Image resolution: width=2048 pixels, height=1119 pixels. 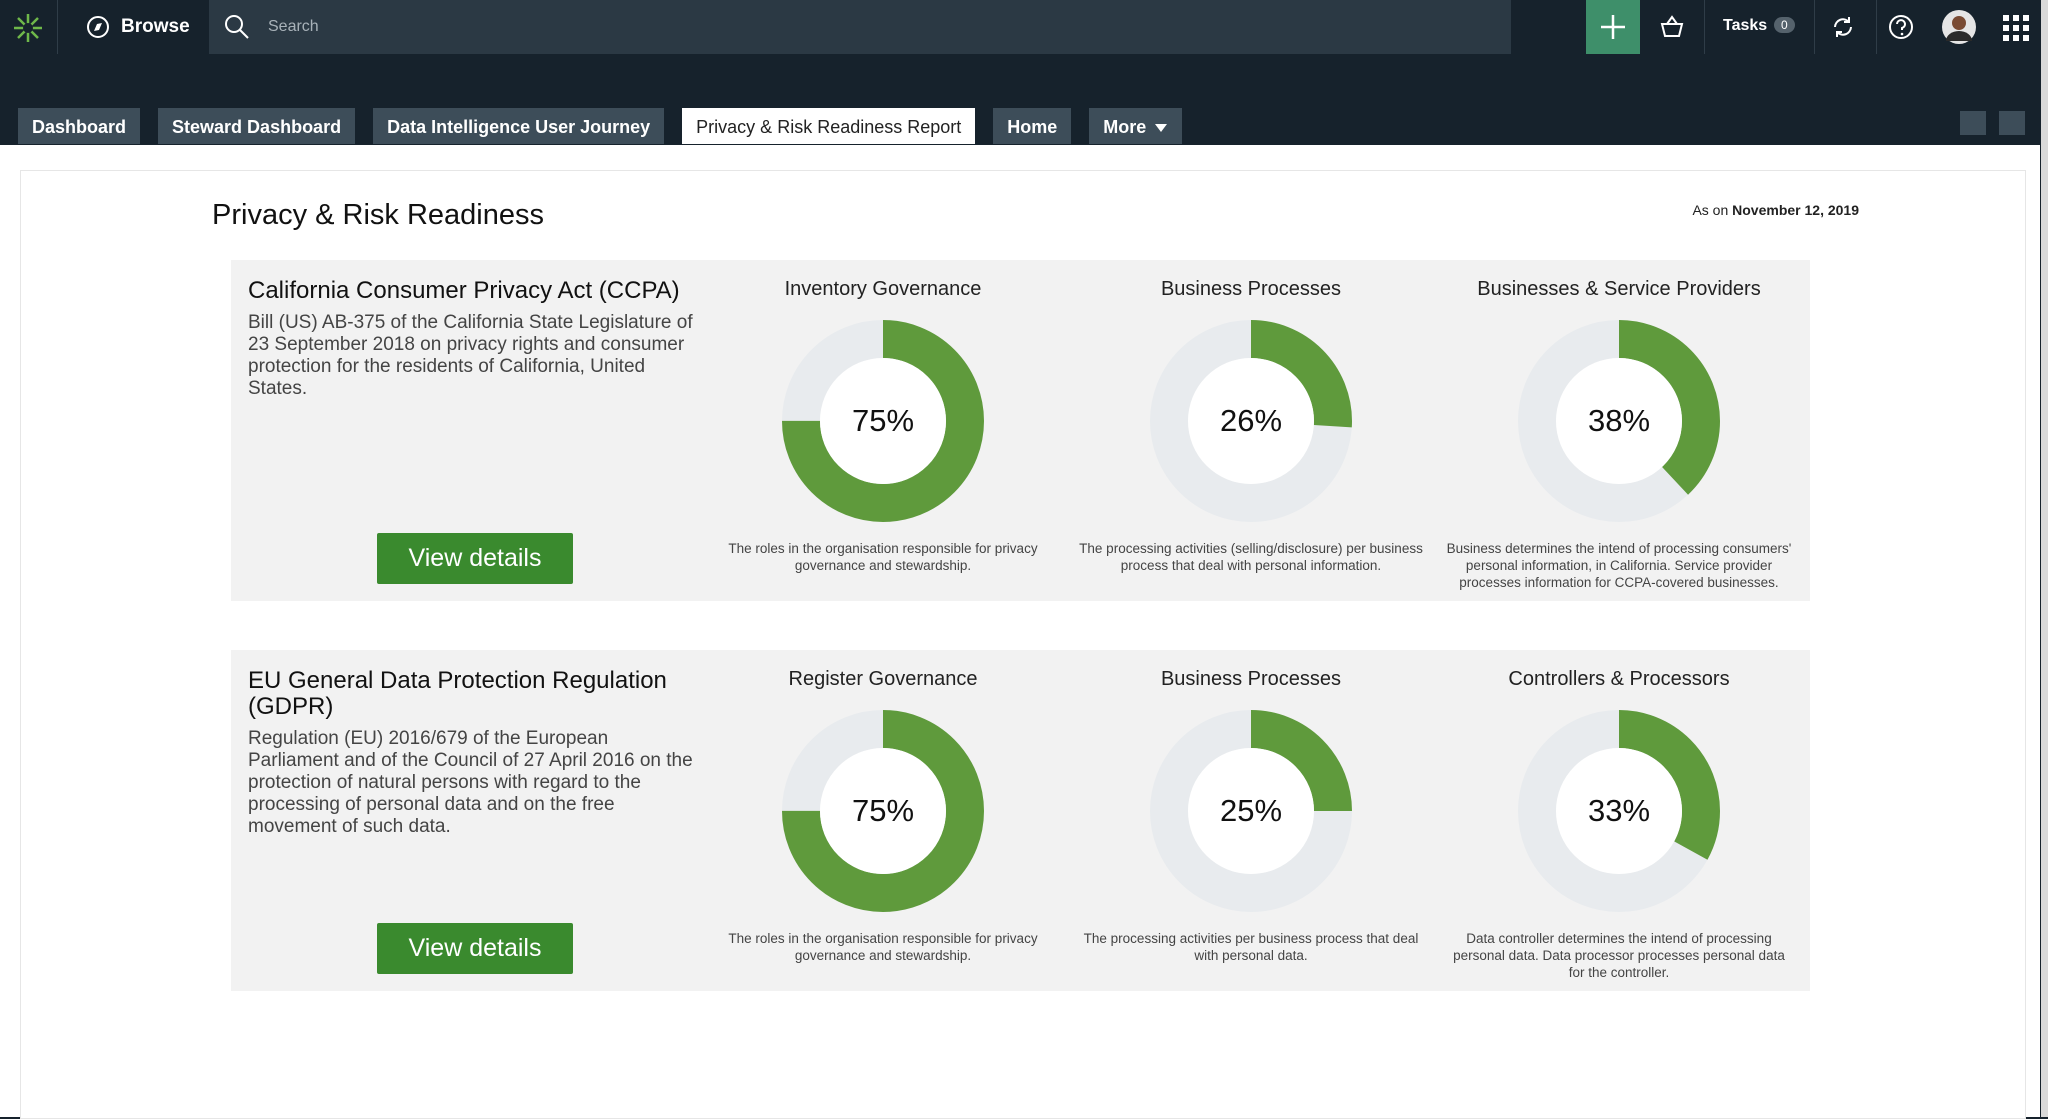 What do you see at coordinates (2012, 123) in the screenshot?
I see `menu-button` at bounding box center [2012, 123].